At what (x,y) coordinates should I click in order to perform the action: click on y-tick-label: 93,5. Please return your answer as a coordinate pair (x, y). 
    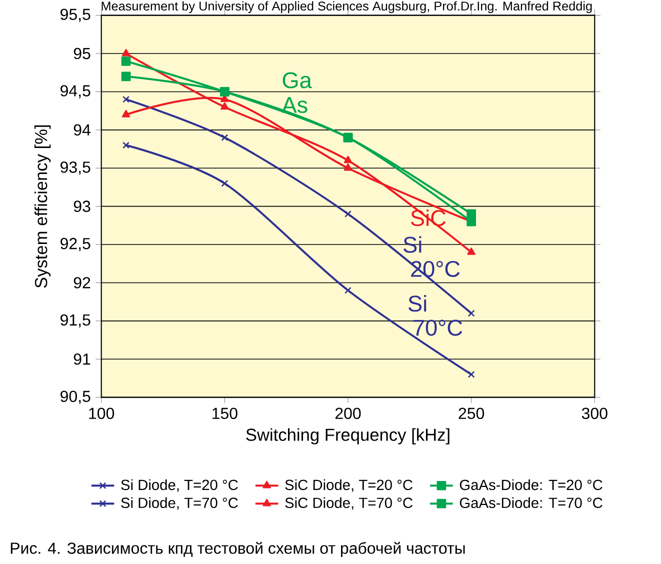
    Looking at the image, I should click on (75, 168).